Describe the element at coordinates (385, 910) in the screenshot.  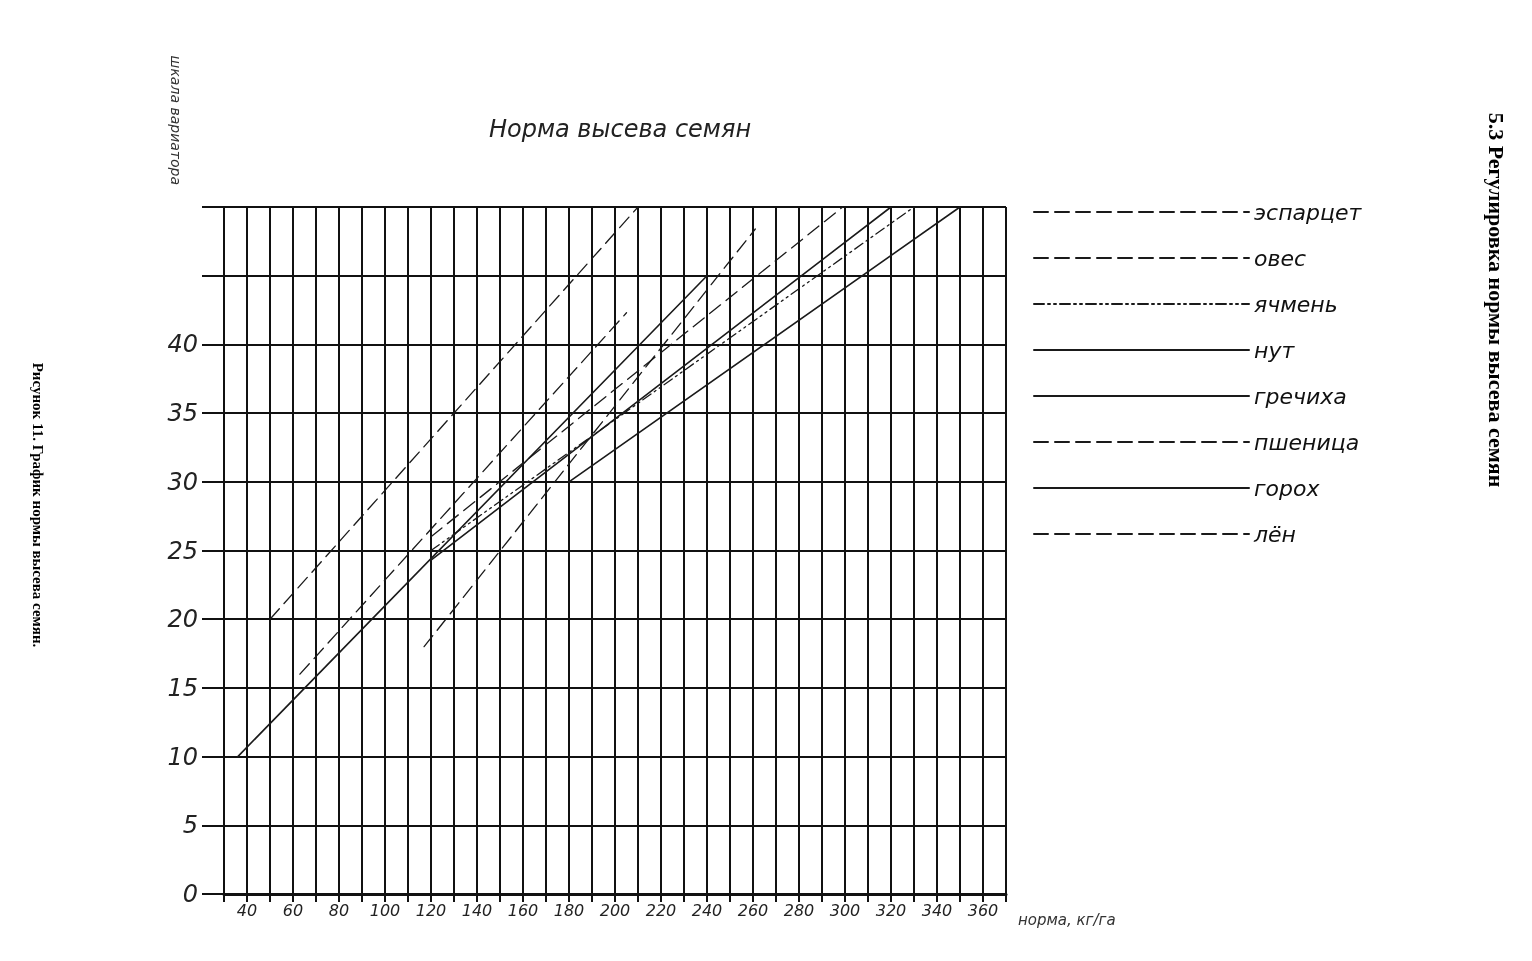
I see `x-tick-label: 100` at that location.